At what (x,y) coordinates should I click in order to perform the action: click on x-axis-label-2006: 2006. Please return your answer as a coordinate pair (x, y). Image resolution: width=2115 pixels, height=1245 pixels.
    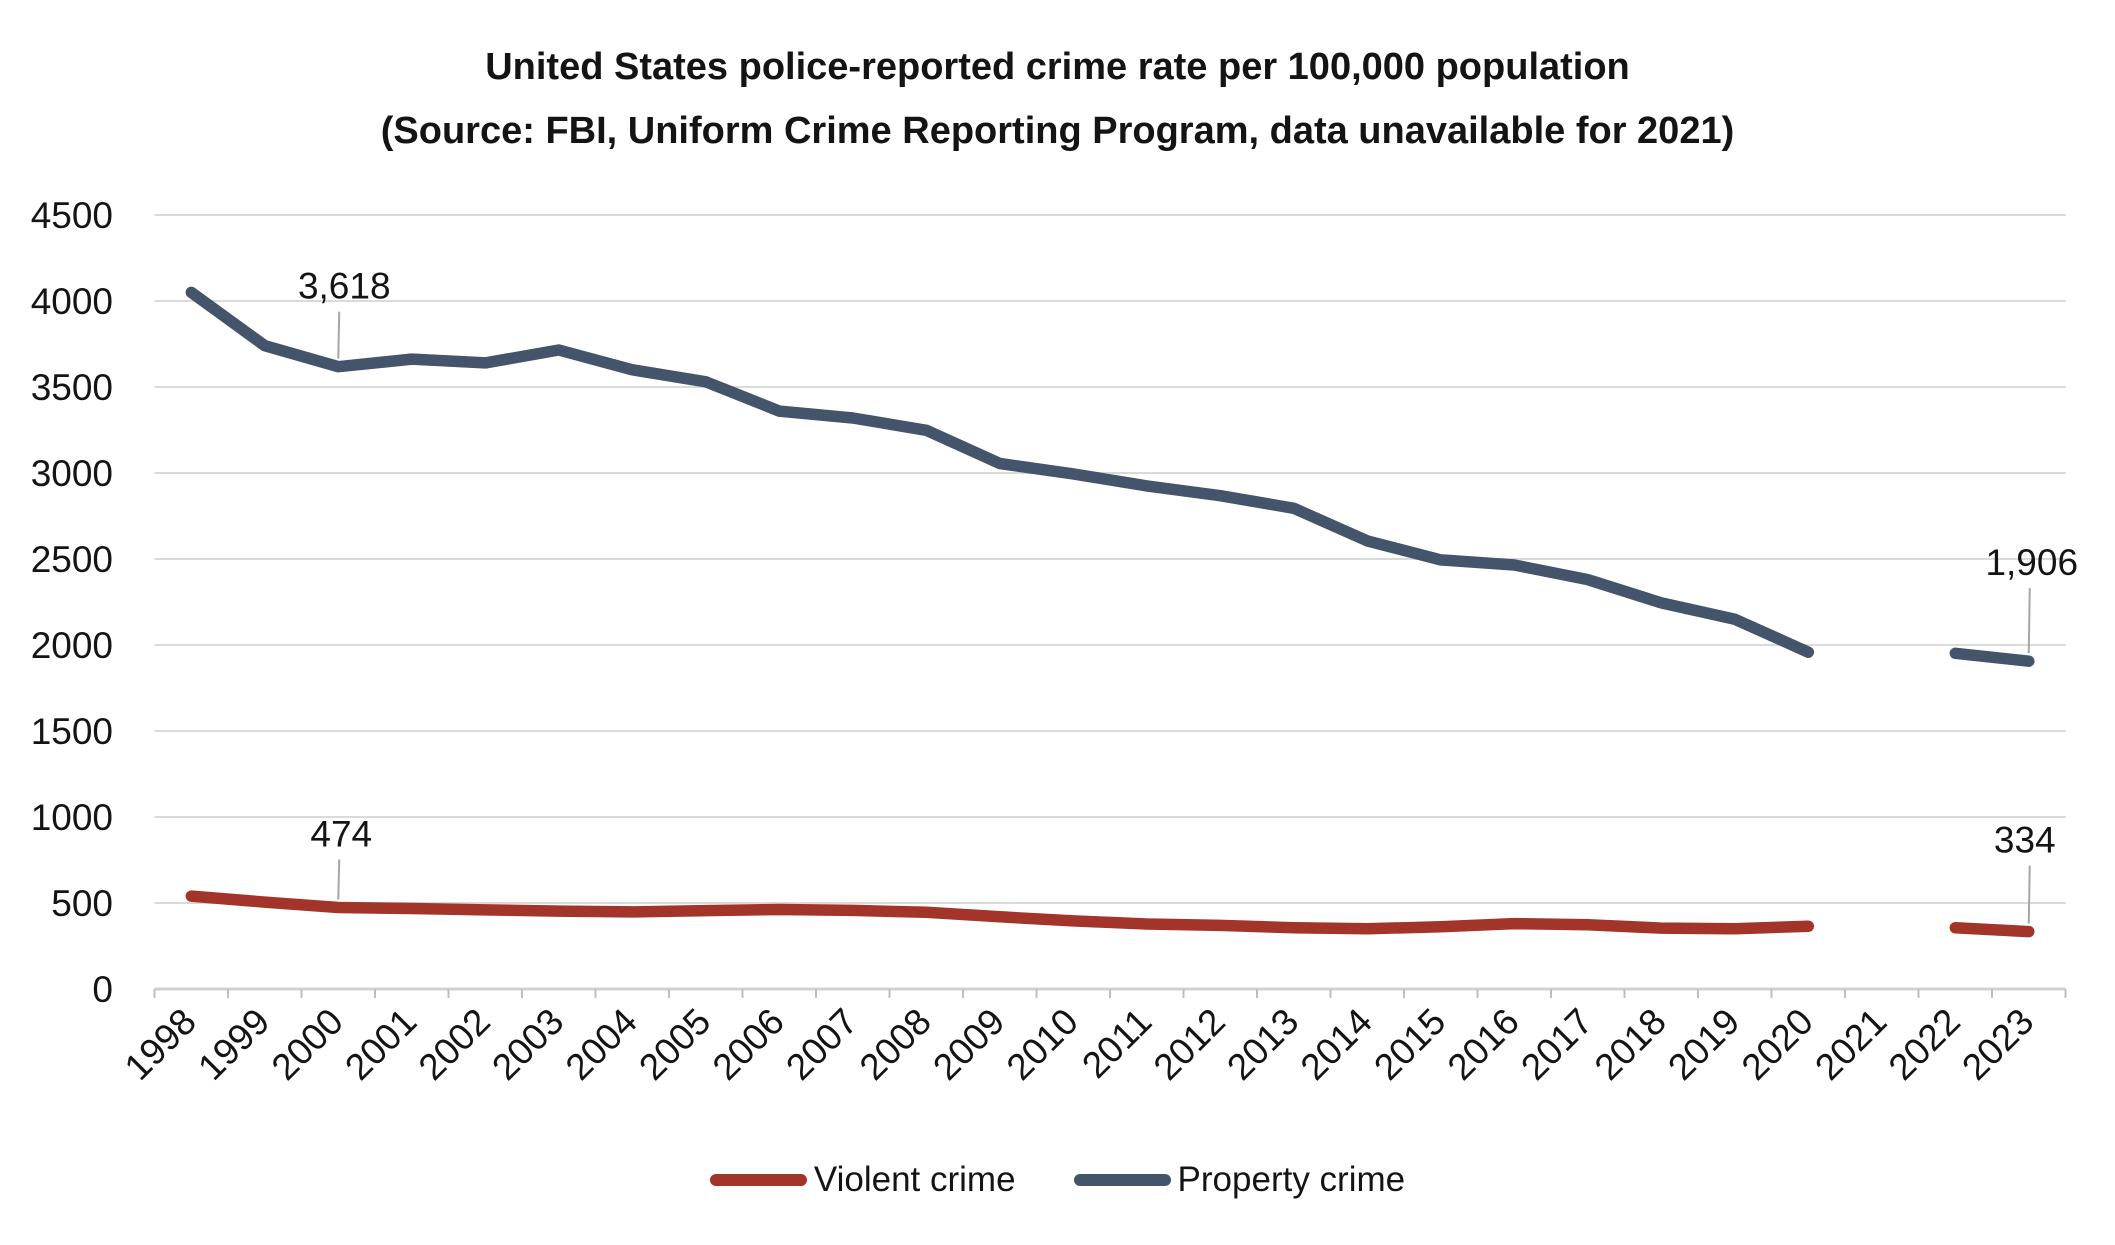
    Looking at the image, I should click on (748, 1044).